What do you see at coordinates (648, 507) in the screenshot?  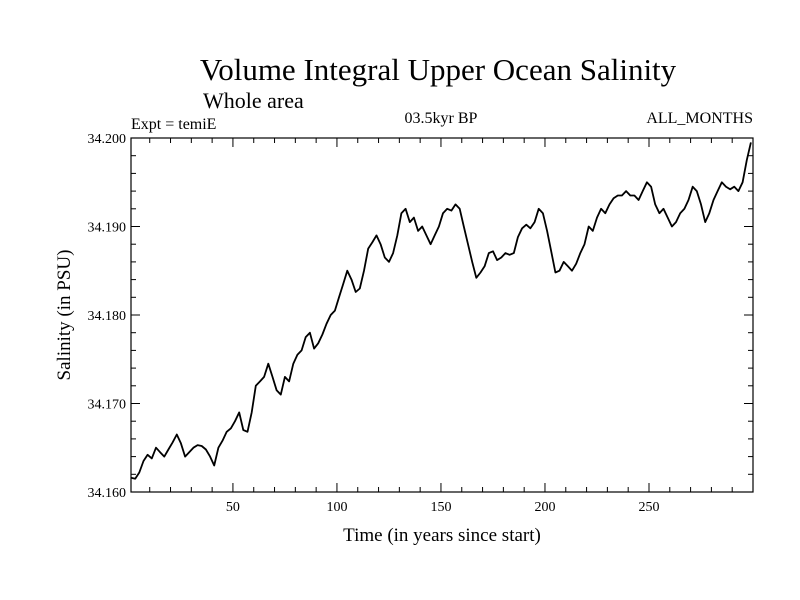 I see `x-tick-label: 250` at bounding box center [648, 507].